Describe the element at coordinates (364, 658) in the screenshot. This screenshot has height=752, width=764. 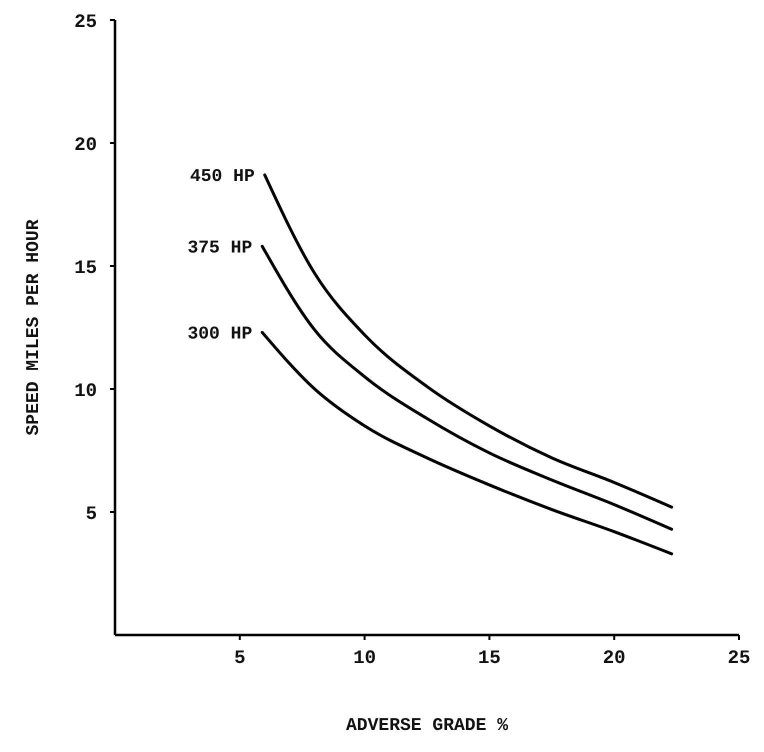
I see `x-tick-label: 10` at that location.